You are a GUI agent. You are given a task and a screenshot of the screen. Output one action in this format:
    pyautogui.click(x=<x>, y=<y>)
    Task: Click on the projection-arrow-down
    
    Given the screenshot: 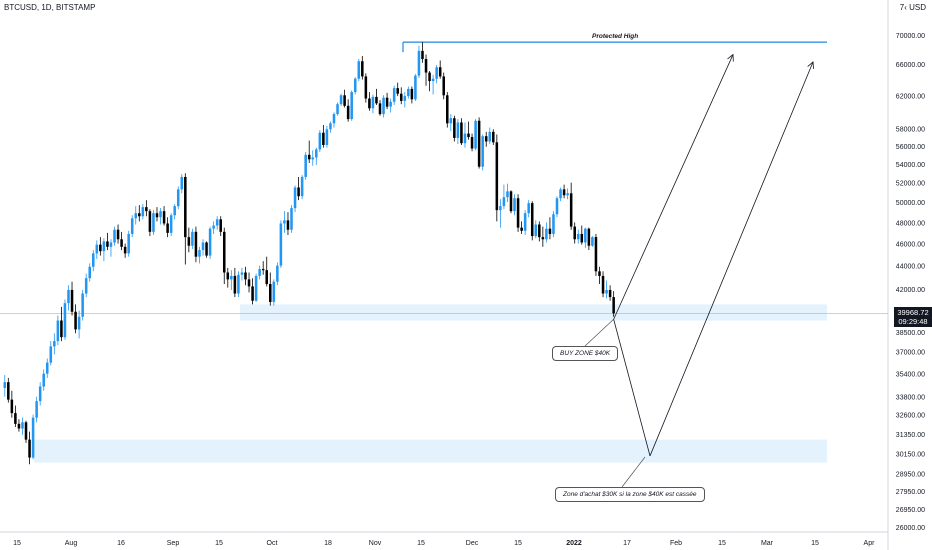 What is the action you would take?
    pyautogui.click(x=632, y=388)
    